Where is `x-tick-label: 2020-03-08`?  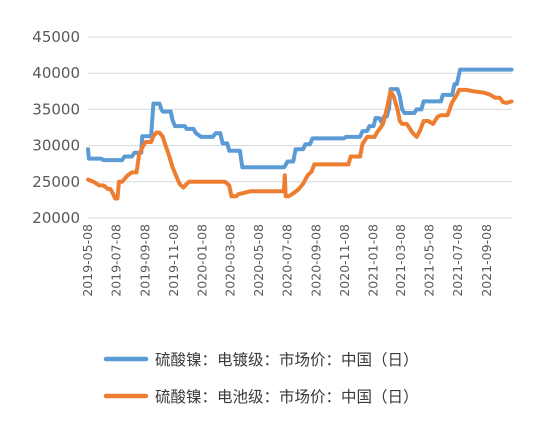
x-tick-label: 2020-03-08 is located at coordinates (230, 260).